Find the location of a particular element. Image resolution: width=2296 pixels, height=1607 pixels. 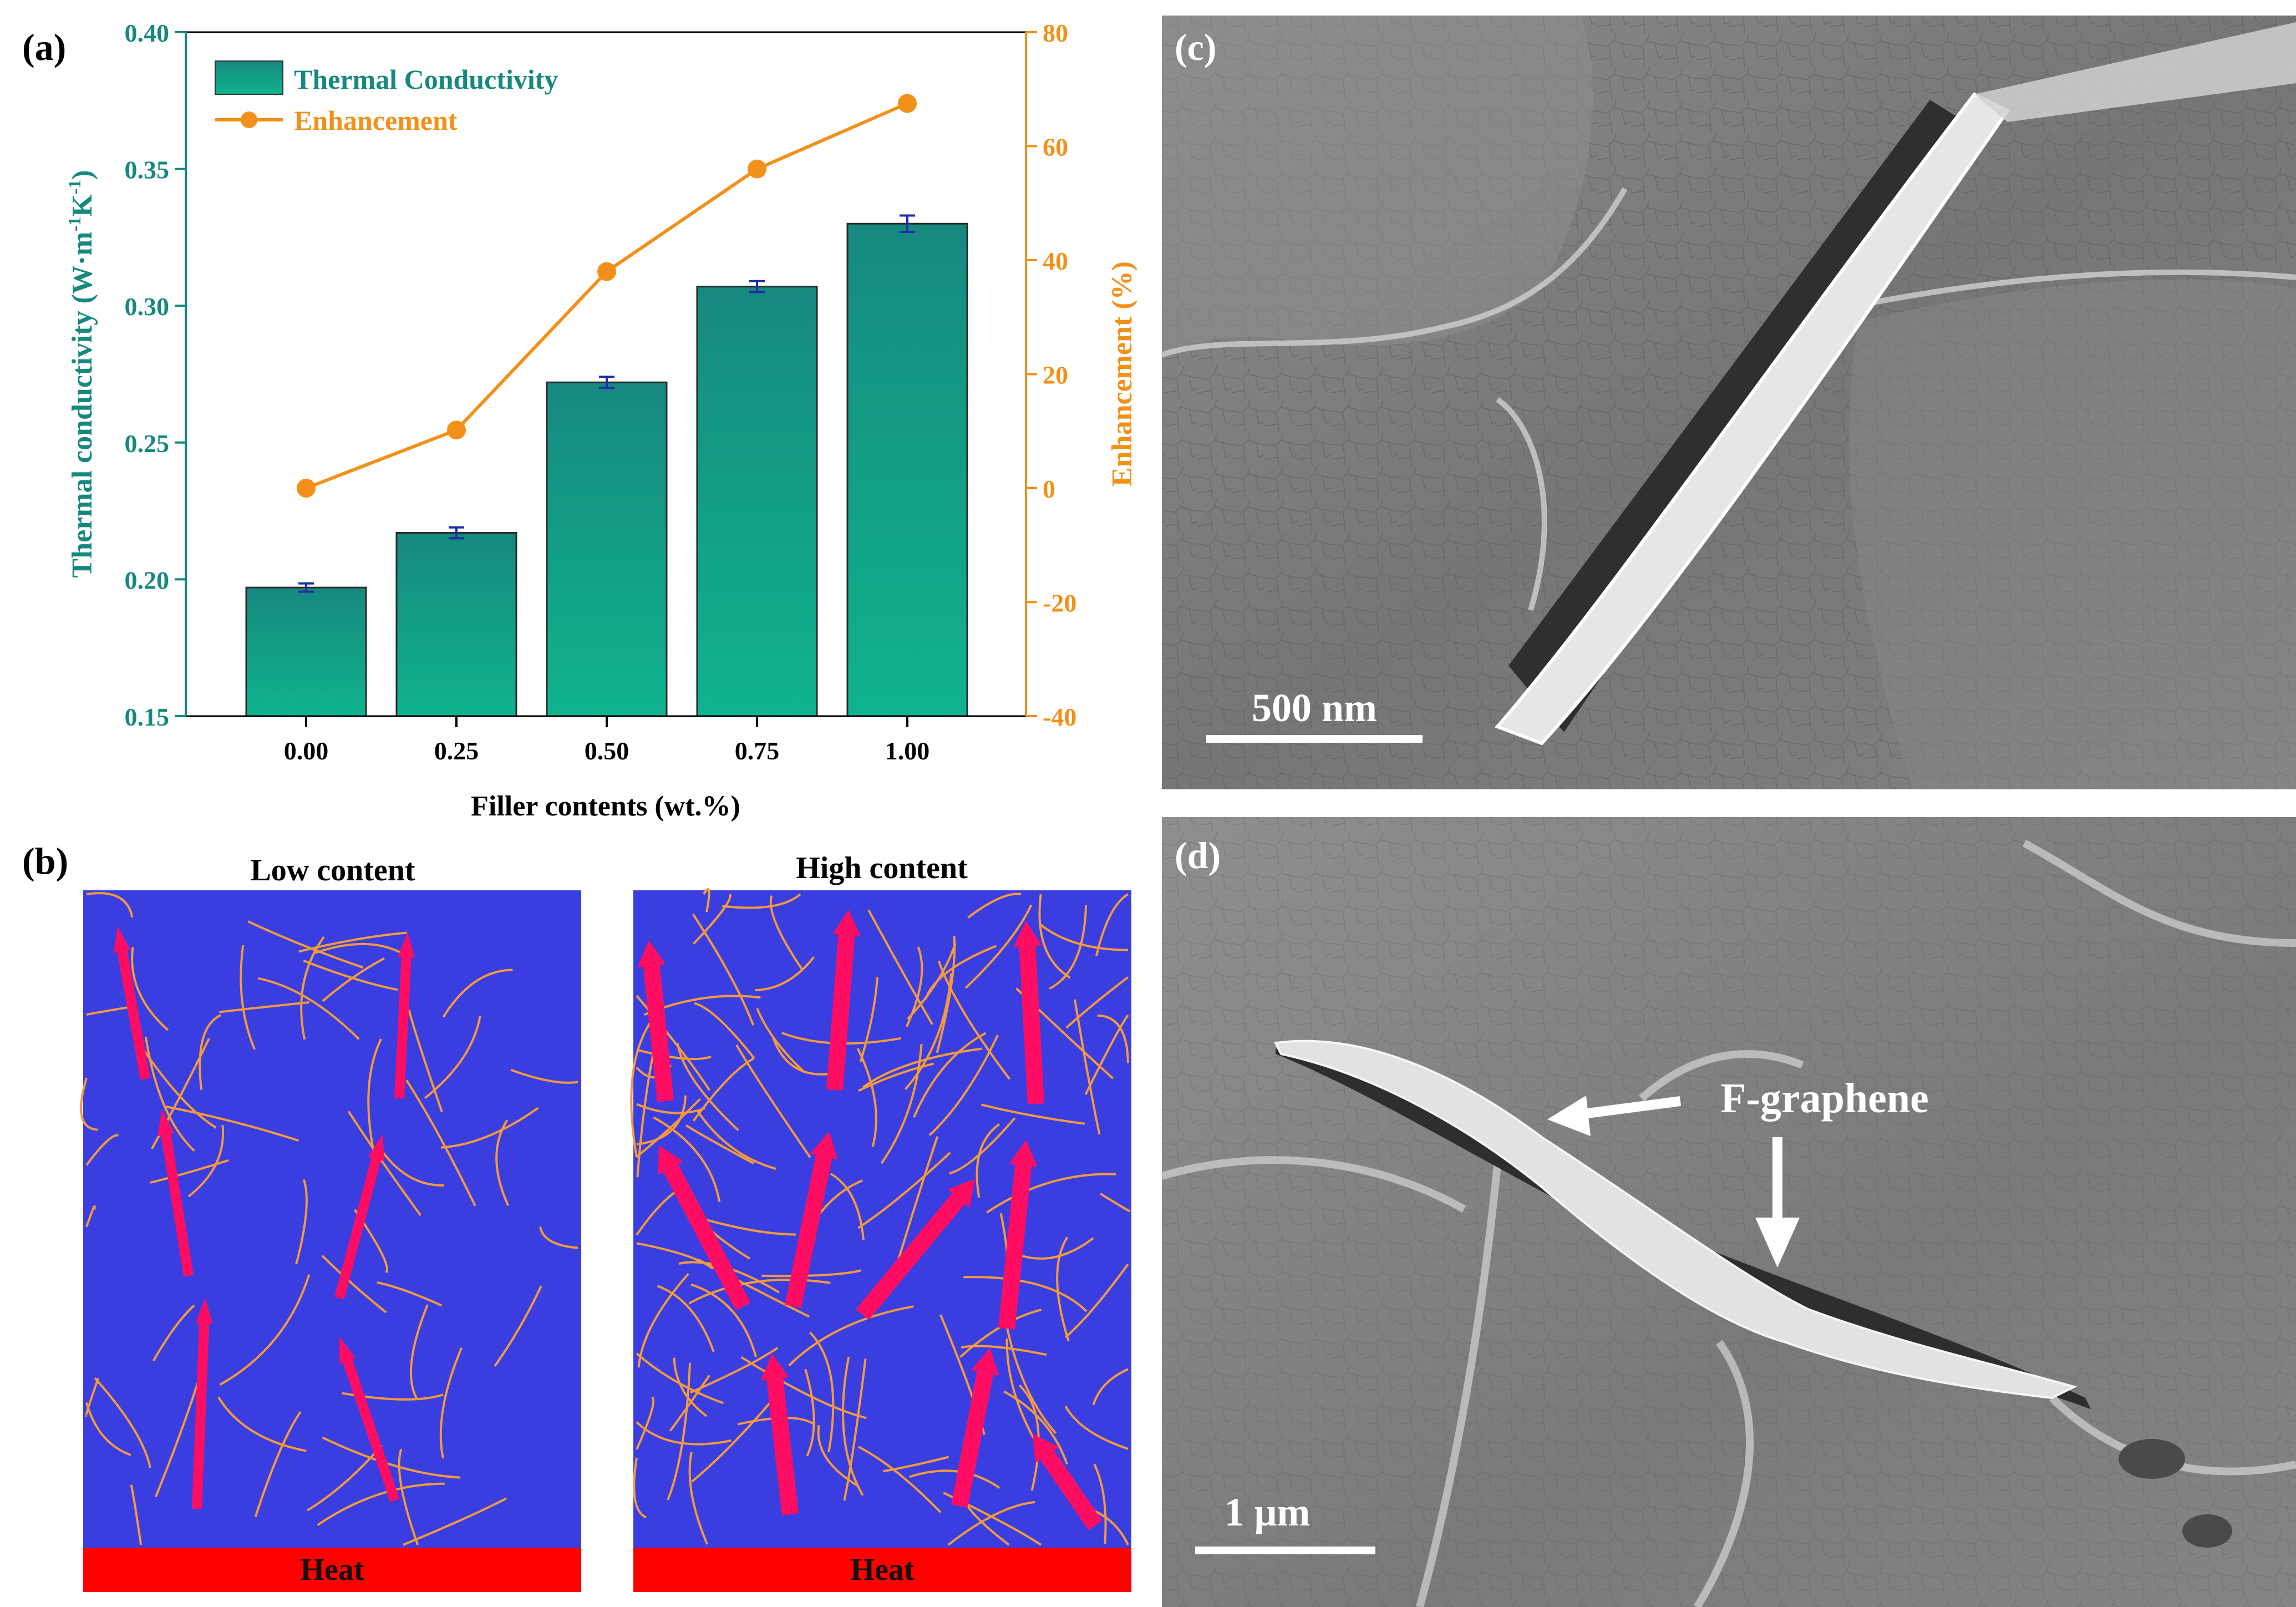

low-fibers is located at coordinates (329, 1219).